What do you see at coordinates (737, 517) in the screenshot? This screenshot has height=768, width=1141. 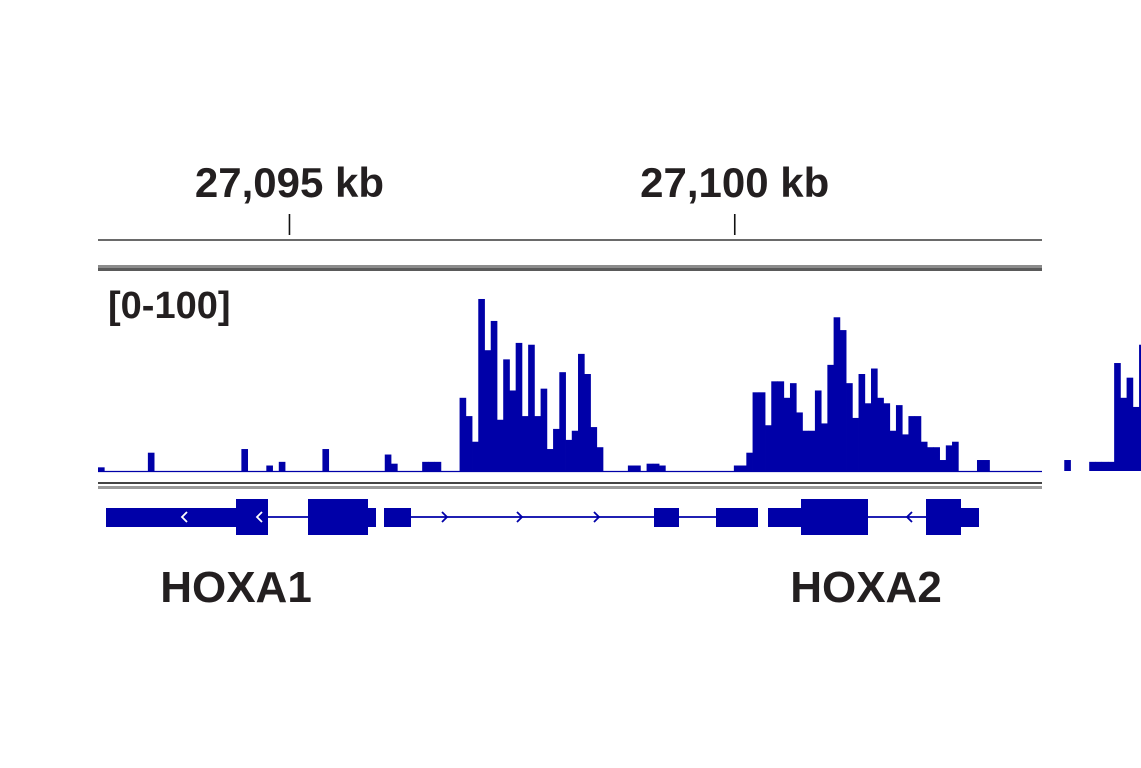 I see `exon-c` at bounding box center [737, 517].